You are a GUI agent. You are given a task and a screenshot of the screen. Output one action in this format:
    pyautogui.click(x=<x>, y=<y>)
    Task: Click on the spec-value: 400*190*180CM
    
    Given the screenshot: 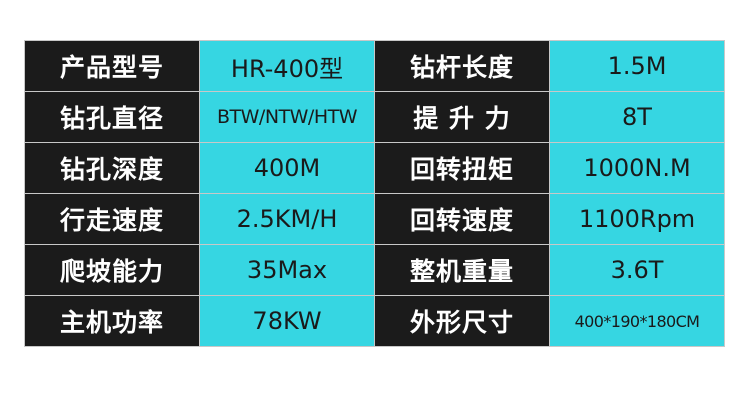 What is the action you would take?
    pyautogui.click(x=637, y=321)
    